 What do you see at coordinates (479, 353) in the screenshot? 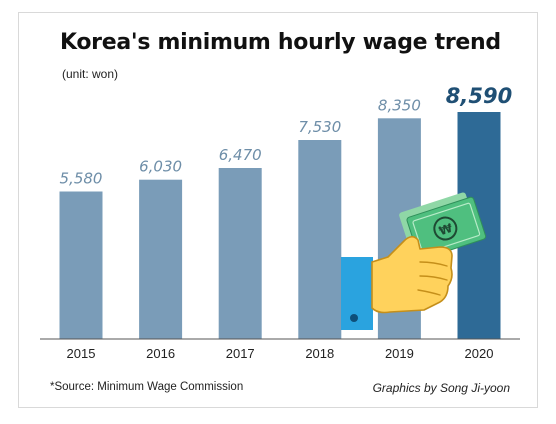
I see `x-tick-label-2020: 2020` at bounding box center [479, 353].